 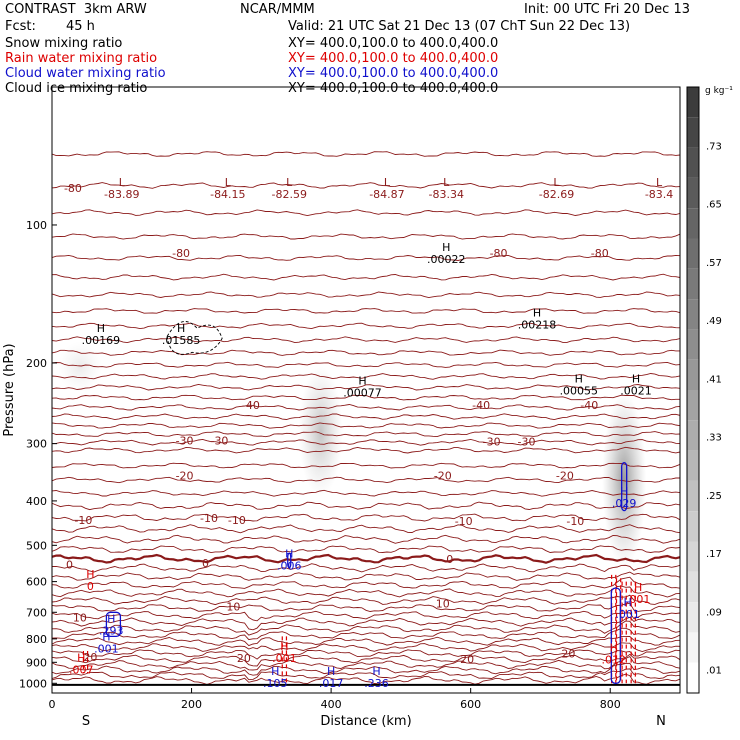 I want to click on extremum-value: .01585, so click(x=181, y=340).